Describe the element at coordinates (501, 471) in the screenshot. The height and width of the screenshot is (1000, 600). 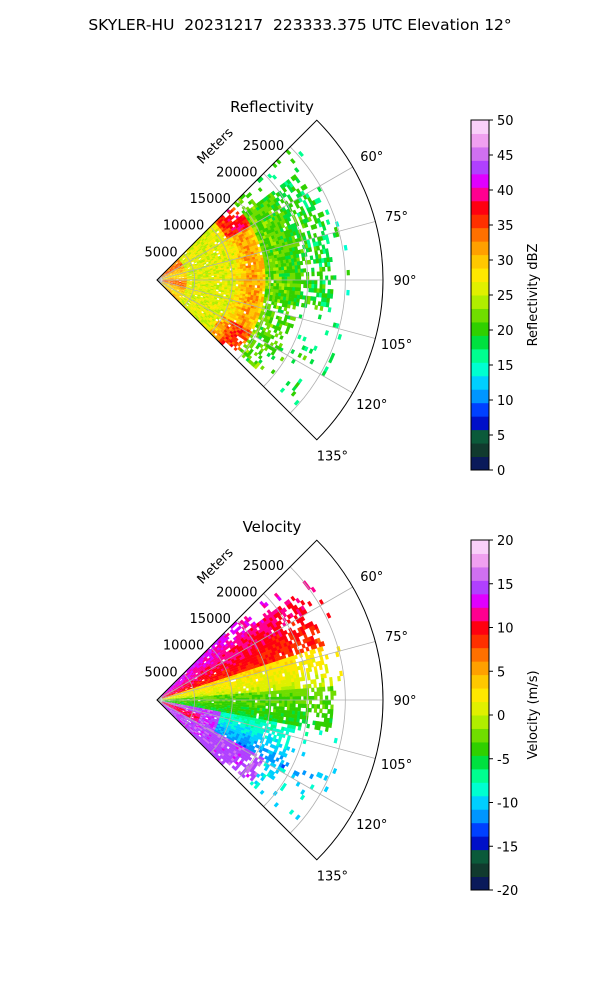
I see `colorbar-tick-label: 0` at that location.